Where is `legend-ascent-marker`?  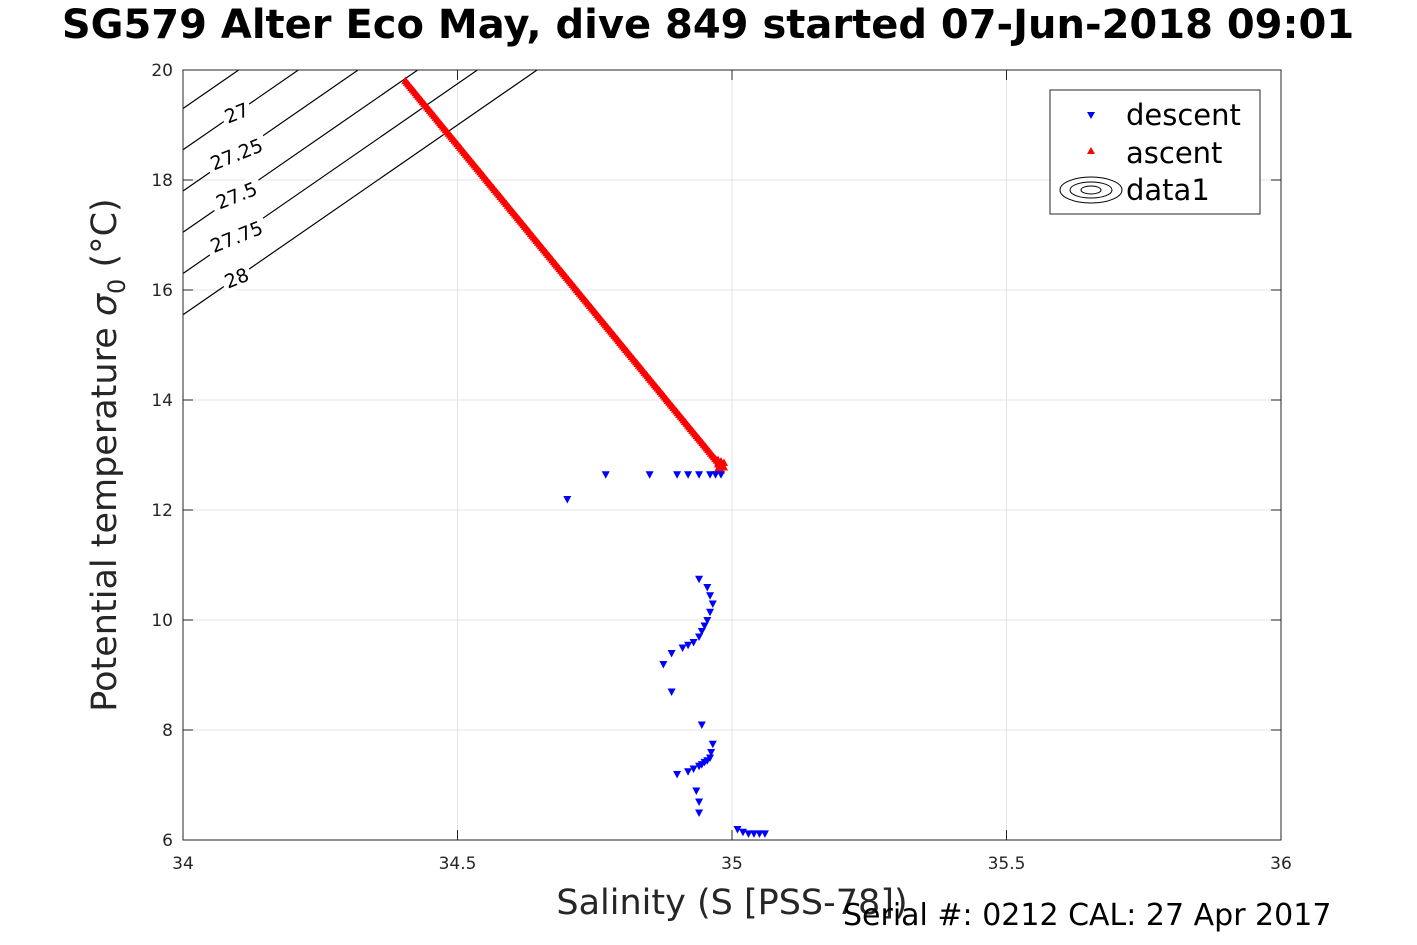 legend-ascent-marker is located at coordinates (1091, 150).